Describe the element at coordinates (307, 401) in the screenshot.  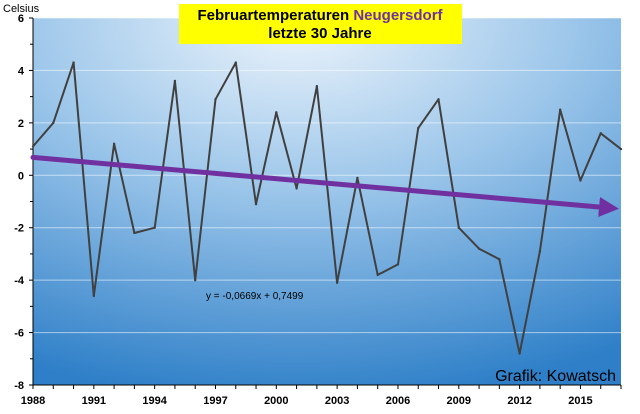
I see `x-tick-labels: 1988 1991 1994 1997 2000 2003 2006 2009 2012 2015` at that location.